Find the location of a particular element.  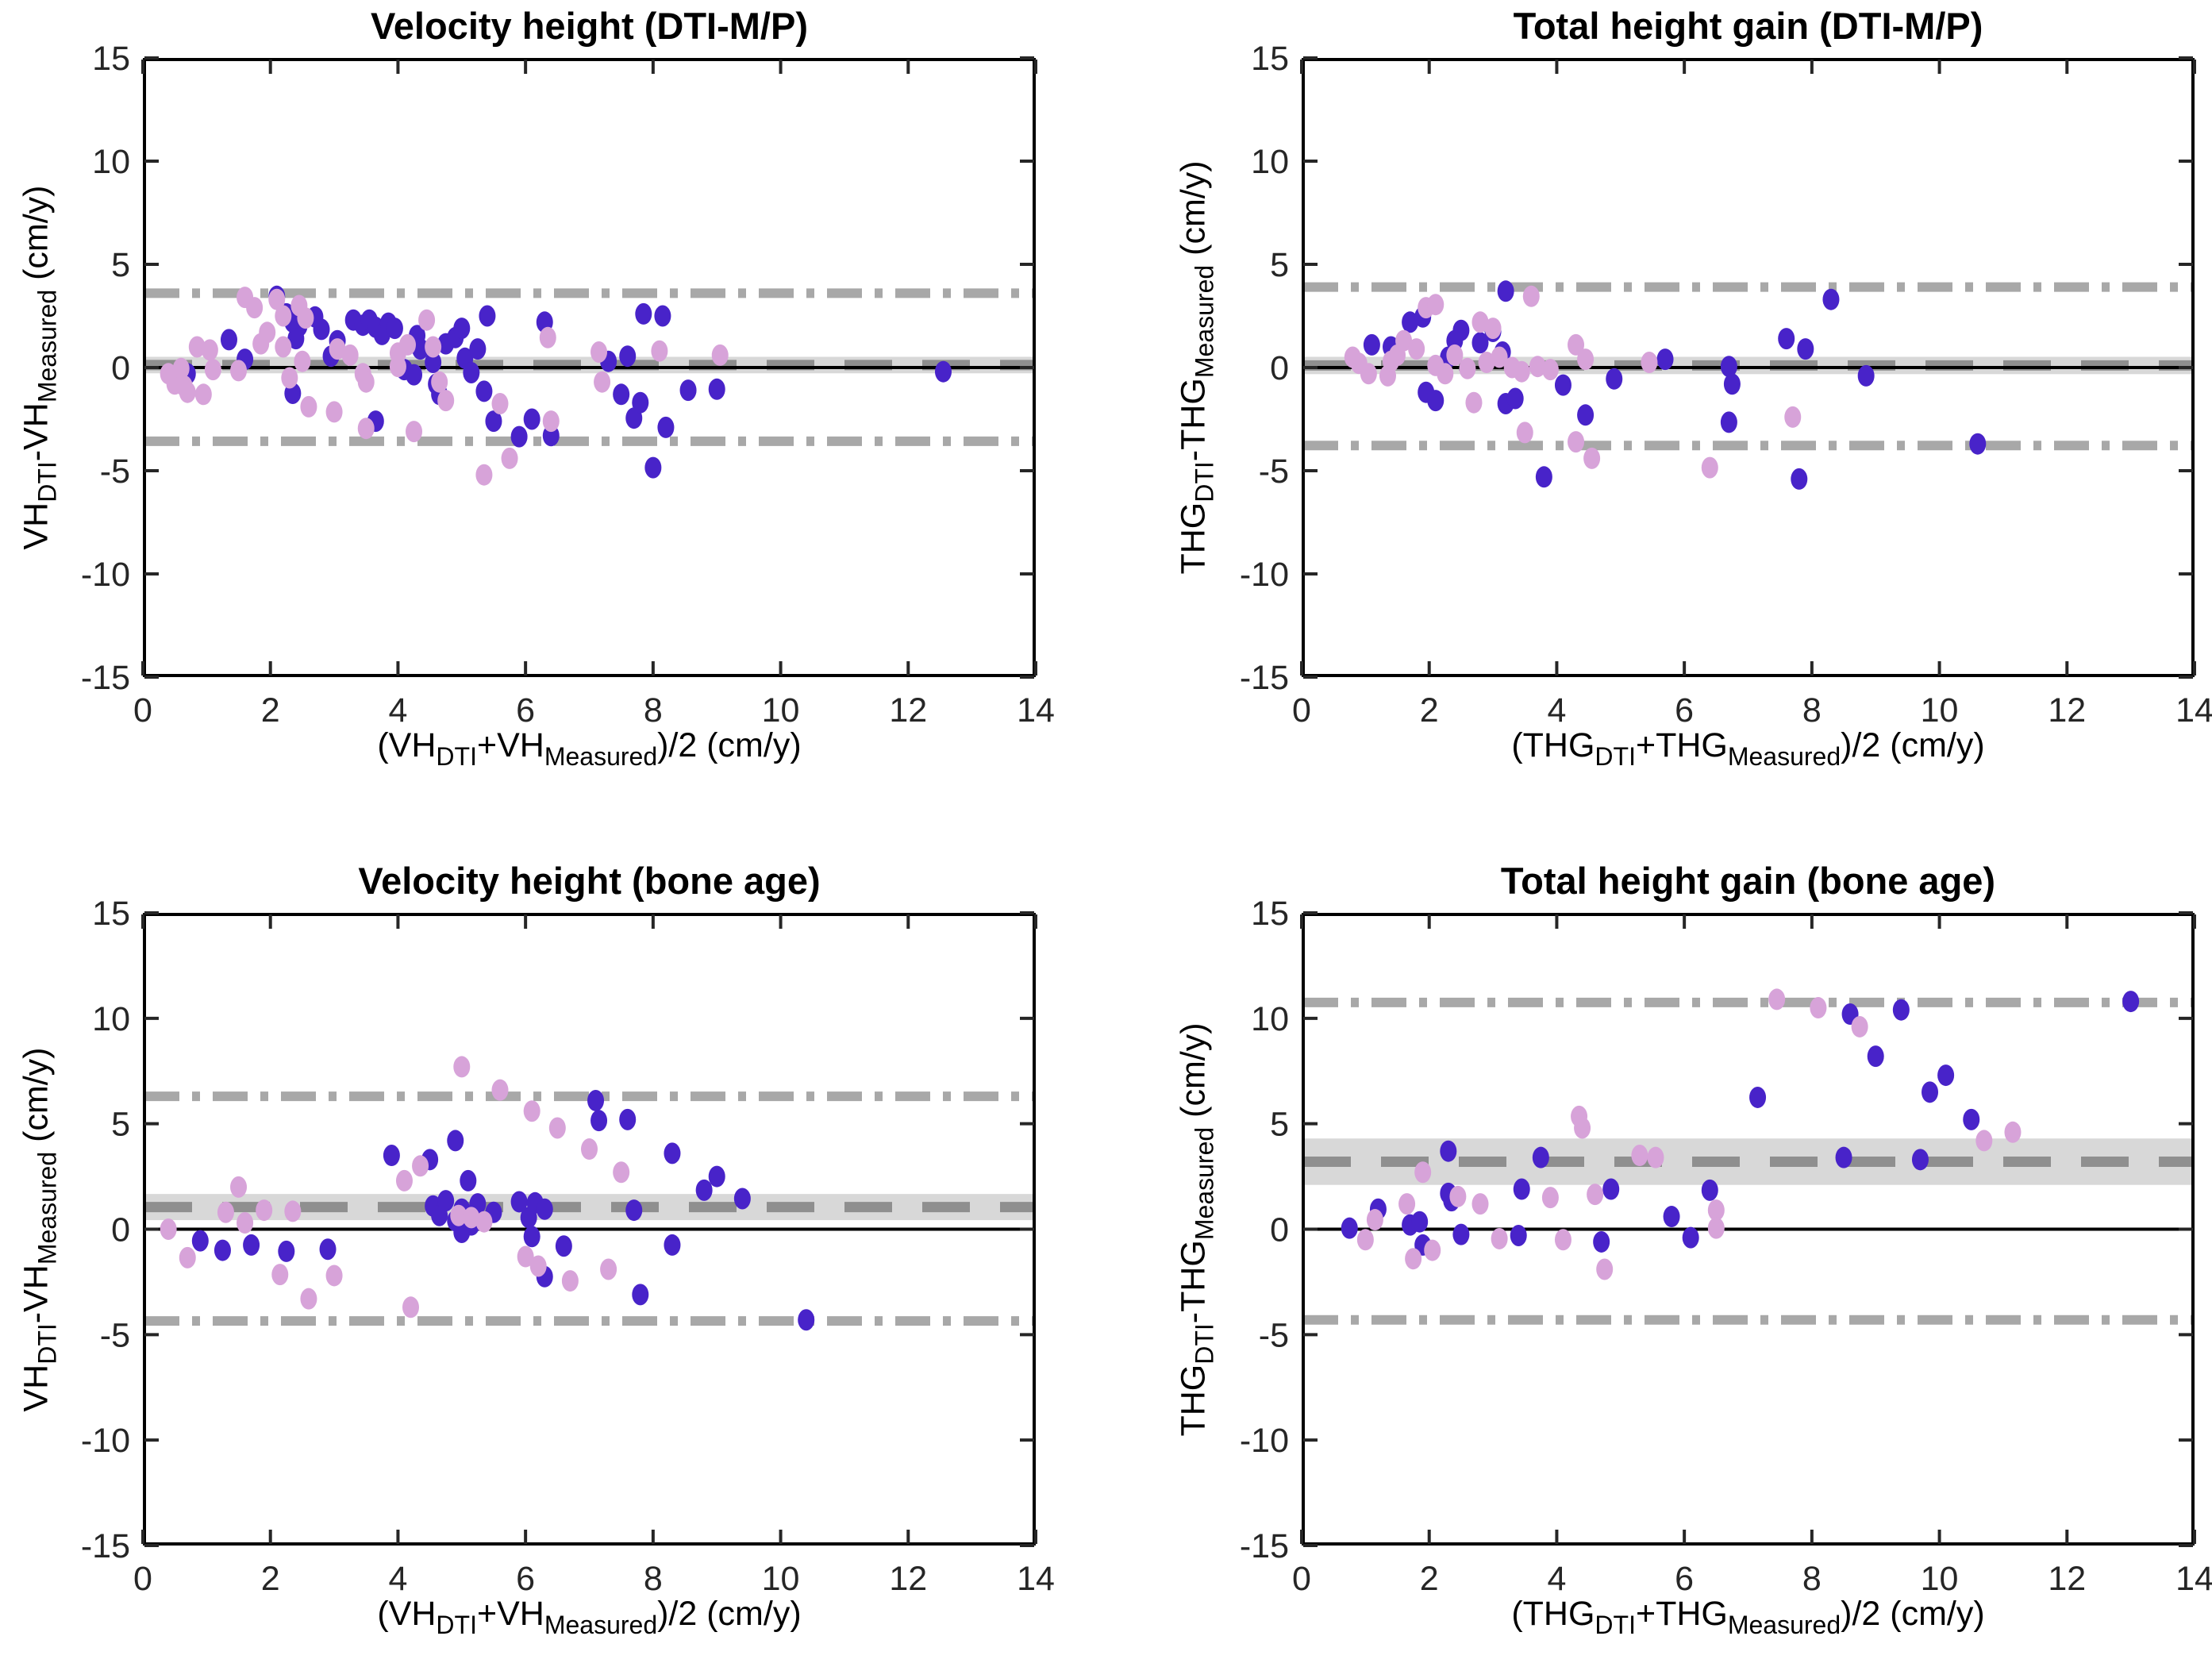

x-tick-label: 14 is located at coordinates (2193, 1579).